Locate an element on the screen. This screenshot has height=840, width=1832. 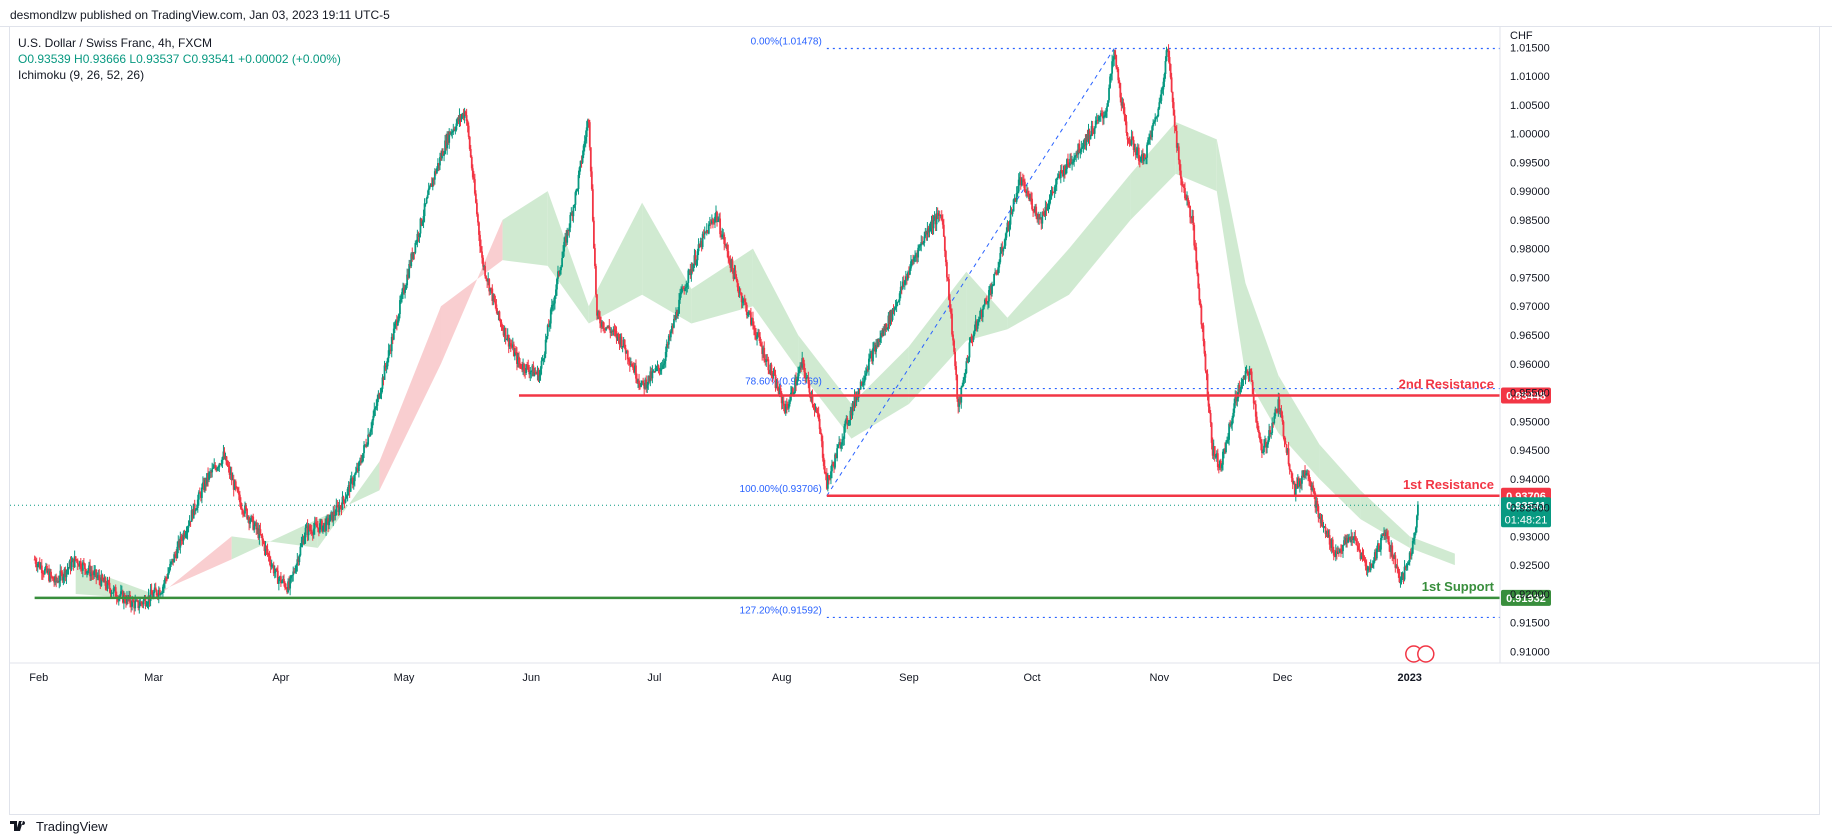
indicator-label: Ichimoku (9, 26, 52, 26) is located at coordinates (81, 75).